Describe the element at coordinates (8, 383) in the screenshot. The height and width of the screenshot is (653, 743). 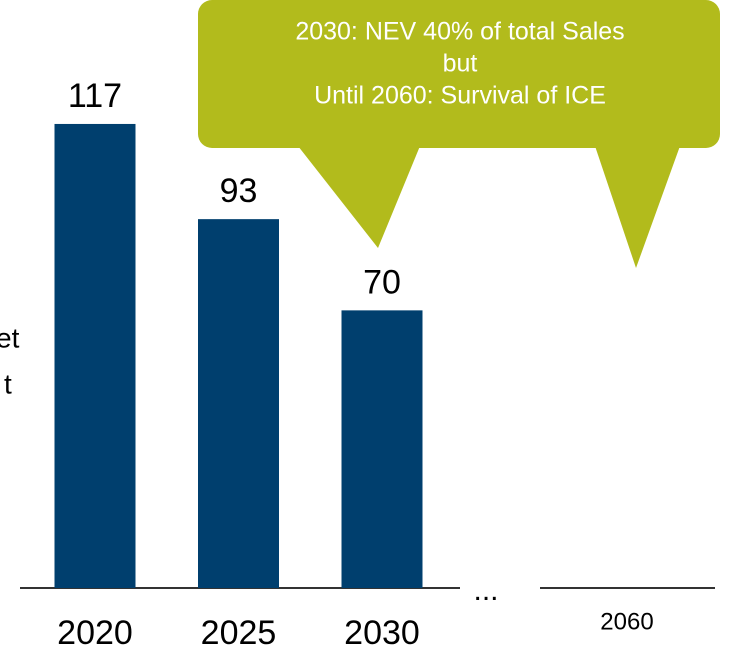
I see `side-text: t` at that location.